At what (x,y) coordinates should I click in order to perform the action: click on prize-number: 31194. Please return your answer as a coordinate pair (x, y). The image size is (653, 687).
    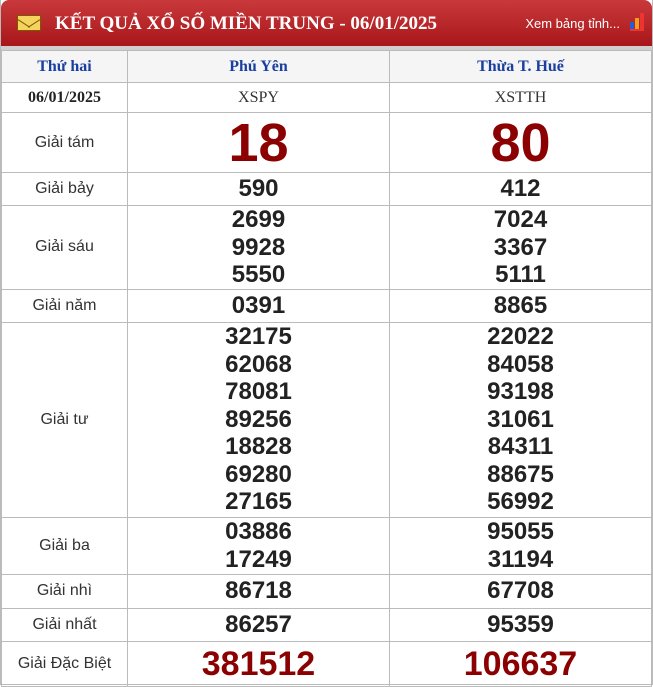
    Looking at the image, I should click on (520, 559).